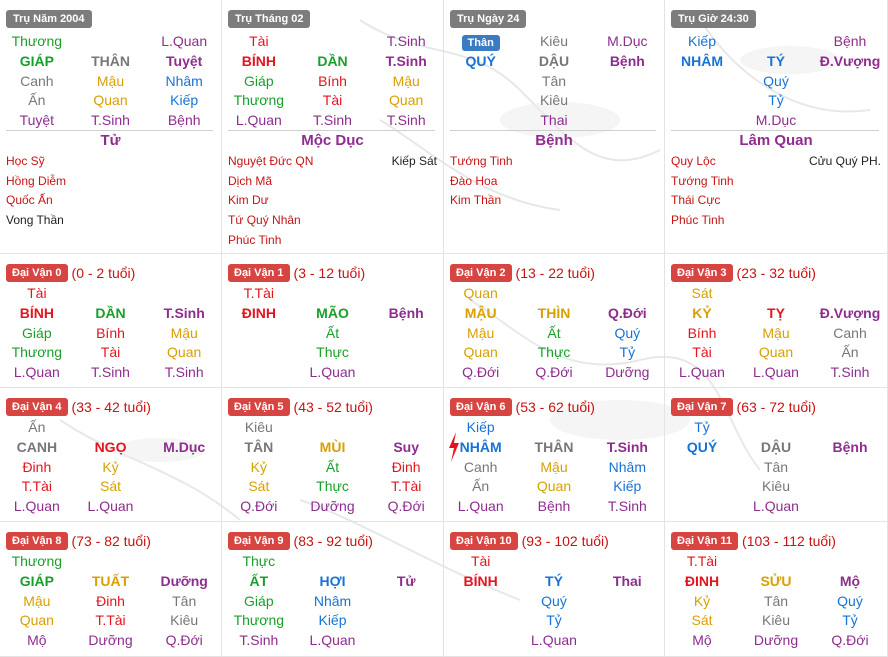 The width and height of the screenshot is (888, 657). I want to click on row-3: Tỷ, so click(776, 101).